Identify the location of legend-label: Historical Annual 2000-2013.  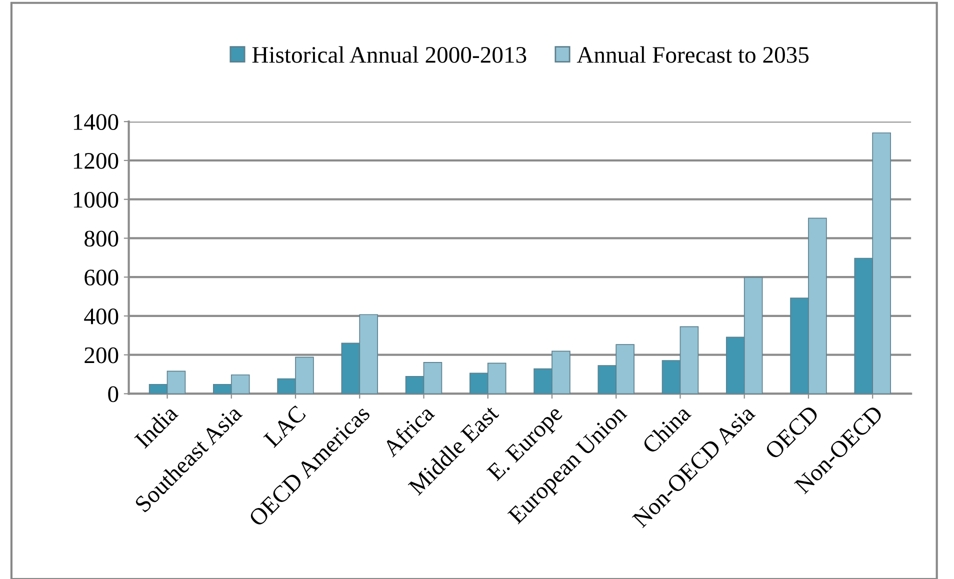
(389, 54).